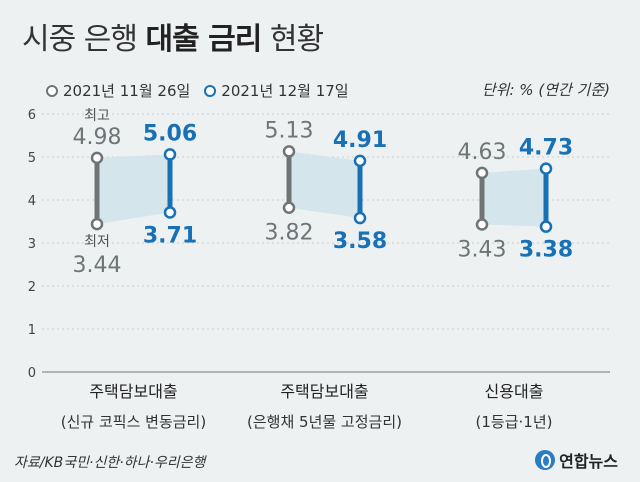  I want to click on data-label-low-series2: 3.38, so click(546, 250).